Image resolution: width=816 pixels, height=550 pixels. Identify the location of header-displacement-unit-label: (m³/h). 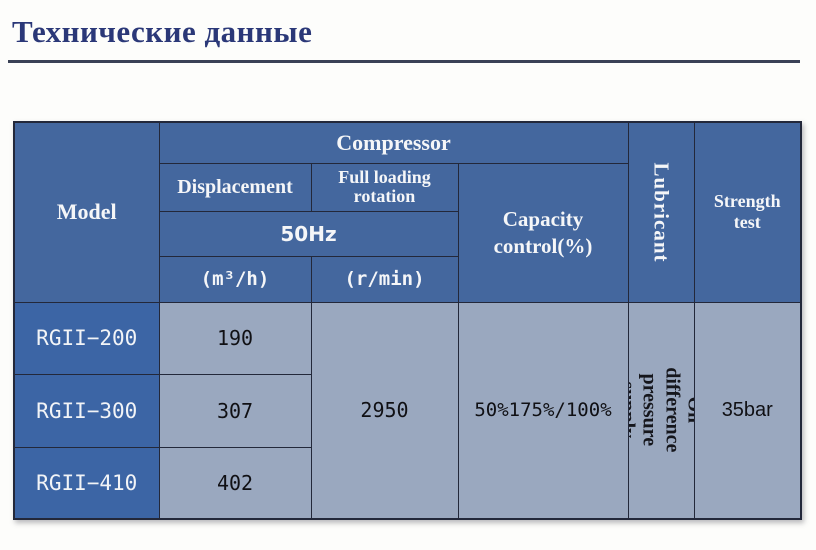
(235, 279).